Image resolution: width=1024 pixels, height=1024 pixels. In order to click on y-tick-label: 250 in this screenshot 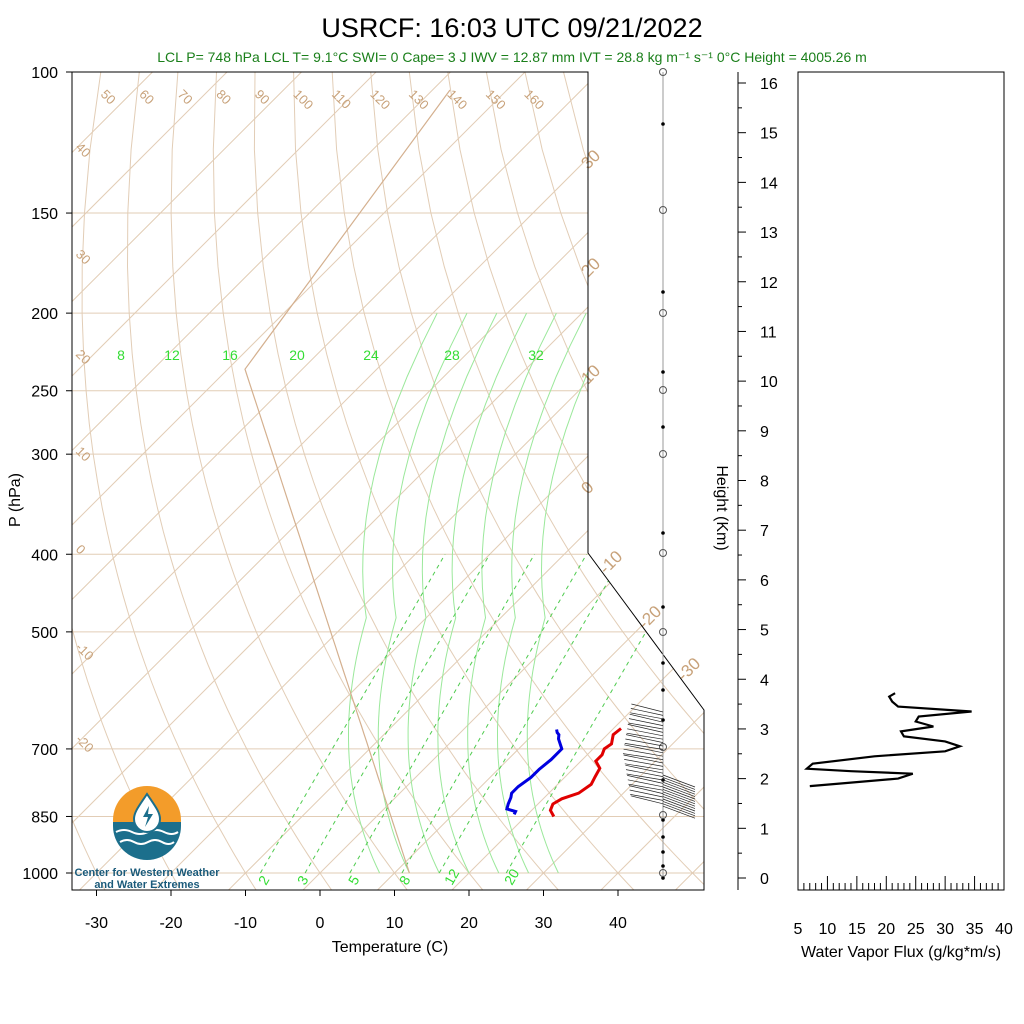, I will do `click(44, 392)`.